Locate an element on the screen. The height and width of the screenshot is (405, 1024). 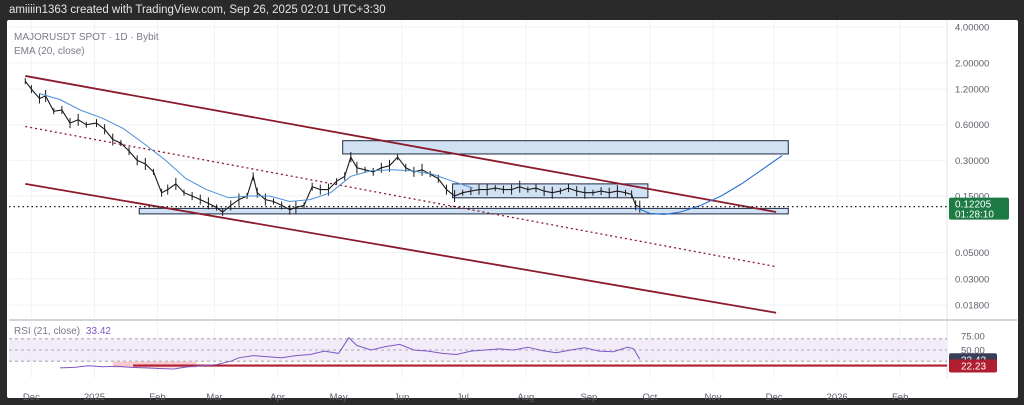
time-tick-label: Nov is located at coordinates (713, 397).